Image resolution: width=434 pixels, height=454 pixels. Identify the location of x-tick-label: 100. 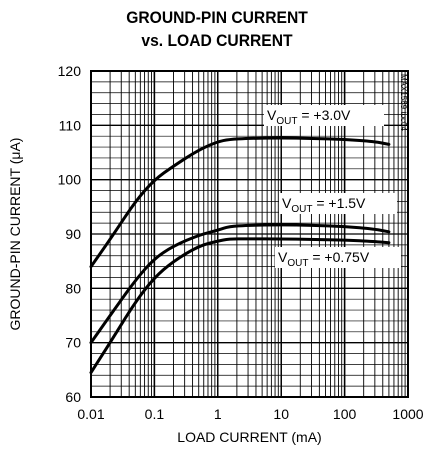
(345, 414).